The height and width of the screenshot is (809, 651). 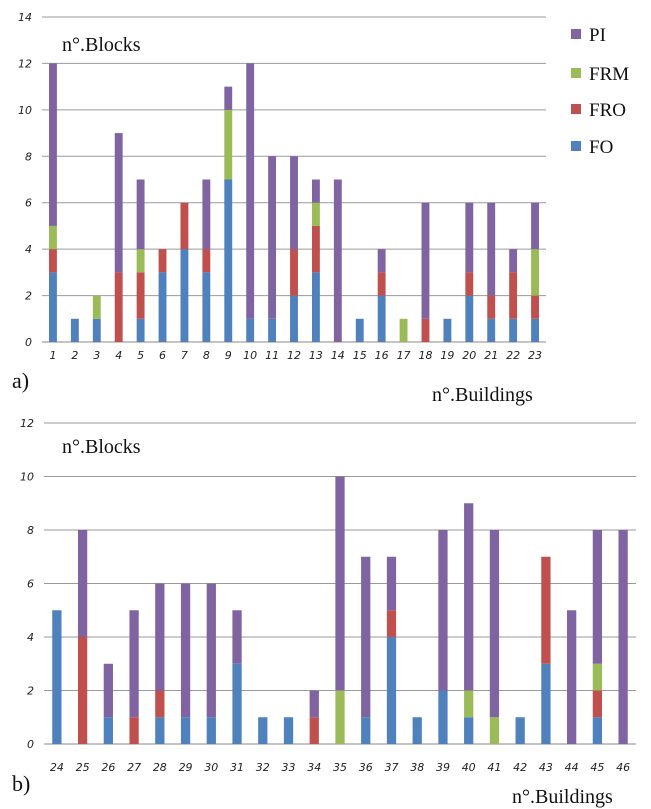 I want to click on legend: PI FRM FRO FO, so click(x=600, y=91).